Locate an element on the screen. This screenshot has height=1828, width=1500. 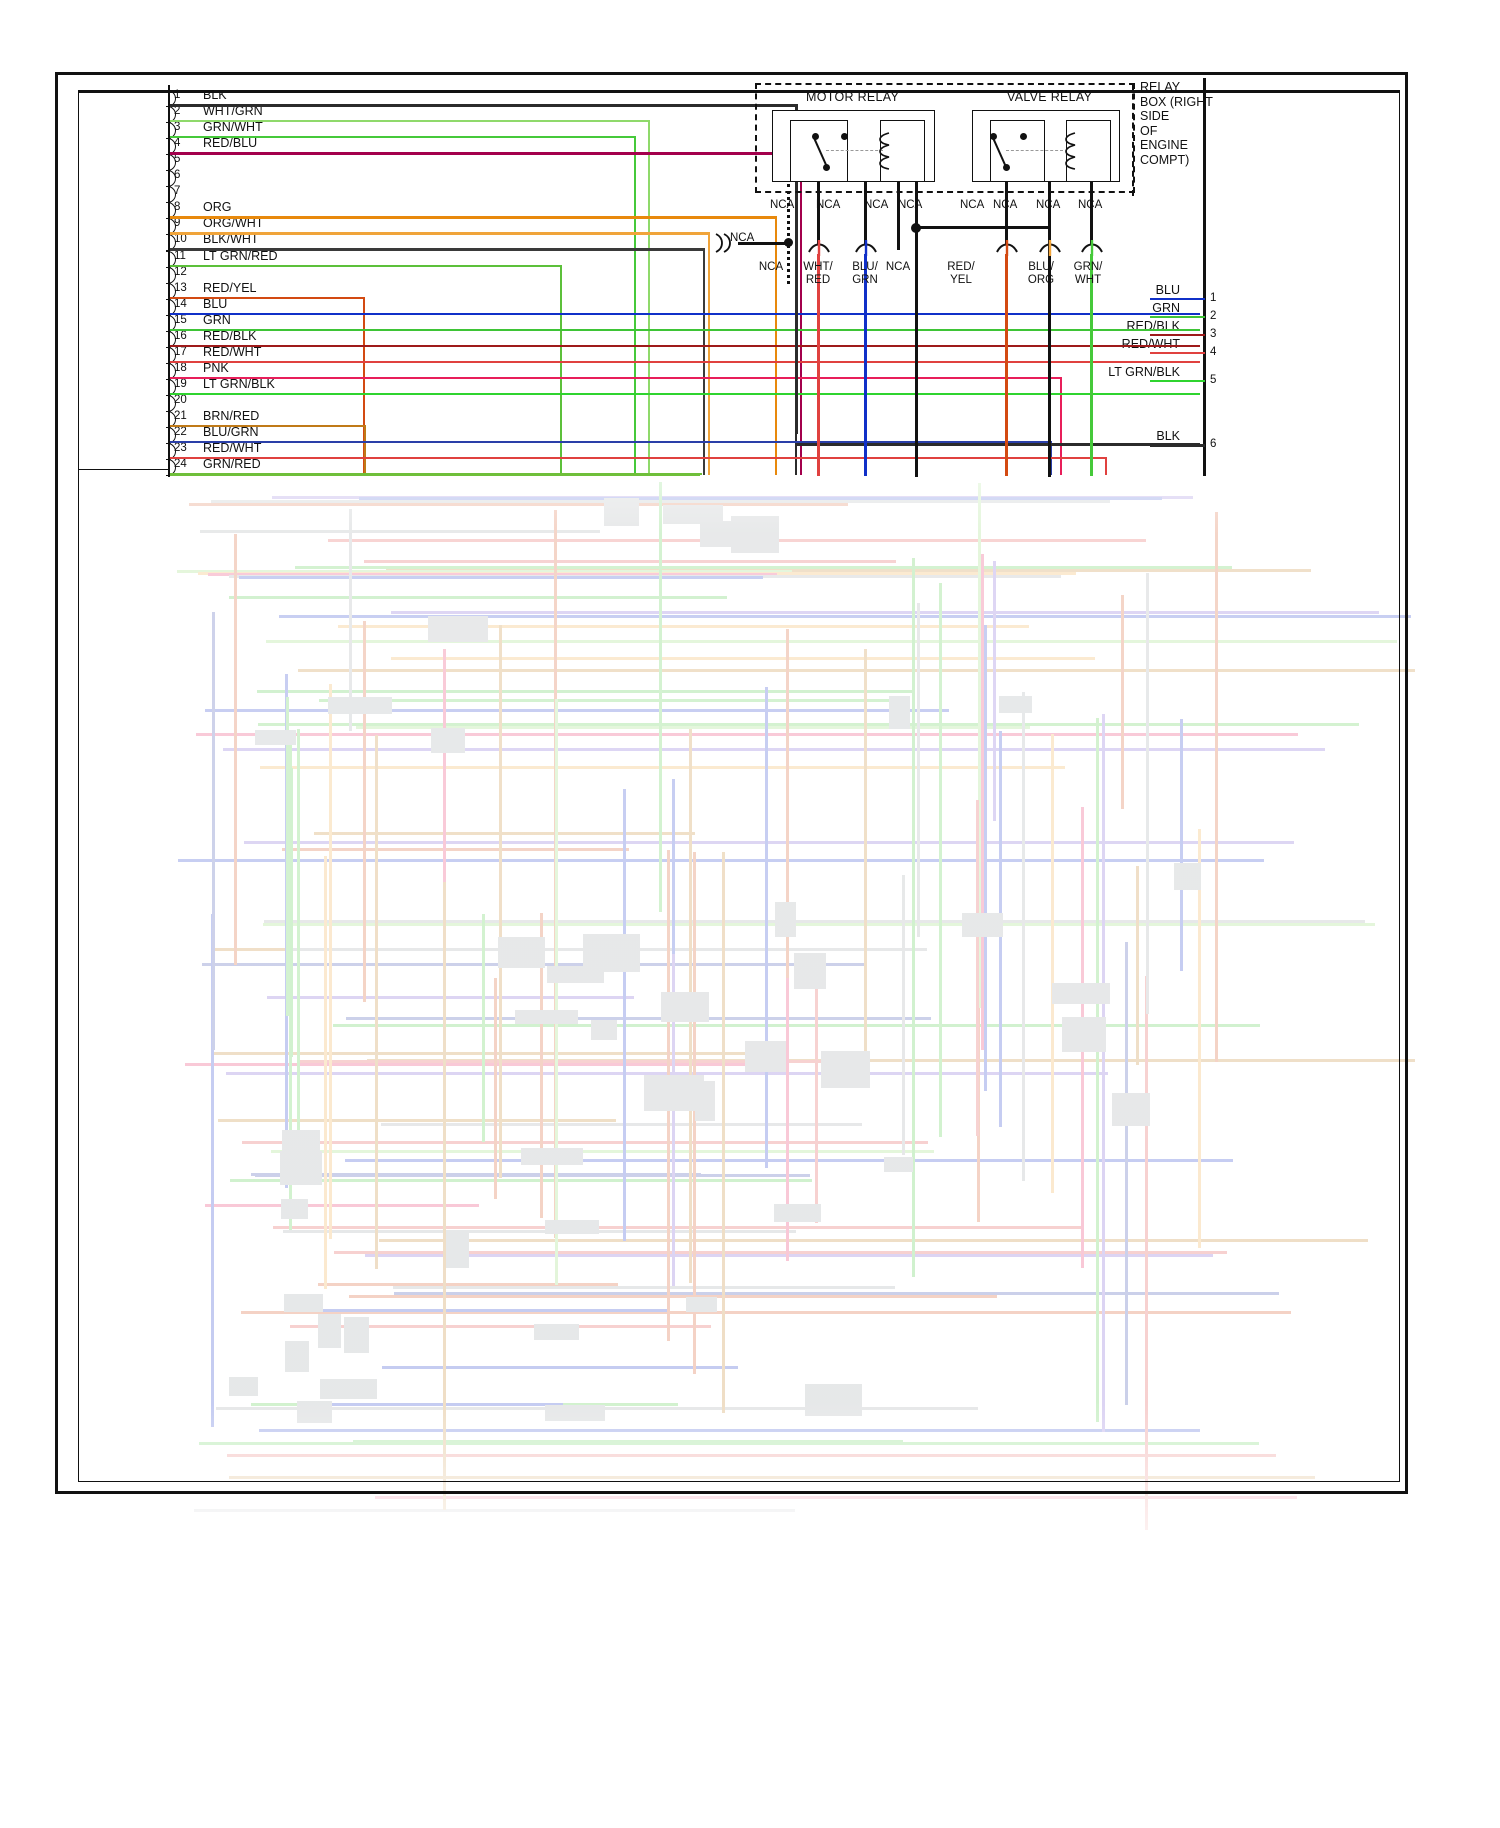
relay-box-note-bracket is located at coordinates (1136, 140).